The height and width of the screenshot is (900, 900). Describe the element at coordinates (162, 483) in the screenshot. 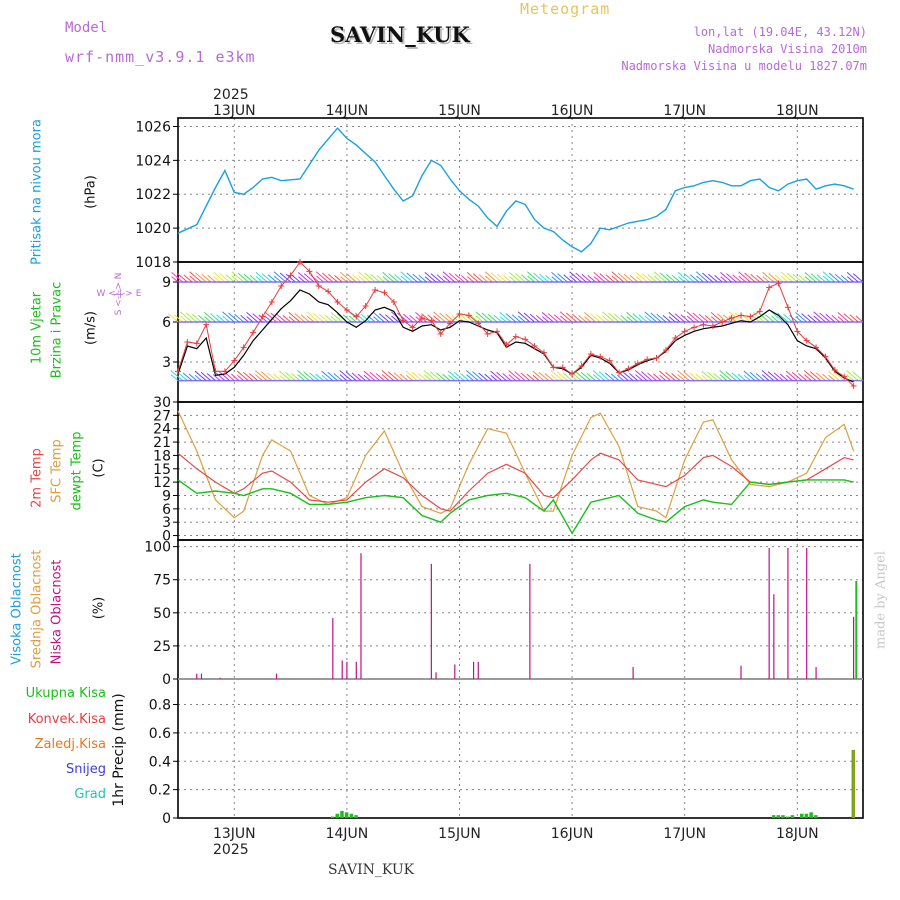

I see `y-tick-label: 12` at that location.